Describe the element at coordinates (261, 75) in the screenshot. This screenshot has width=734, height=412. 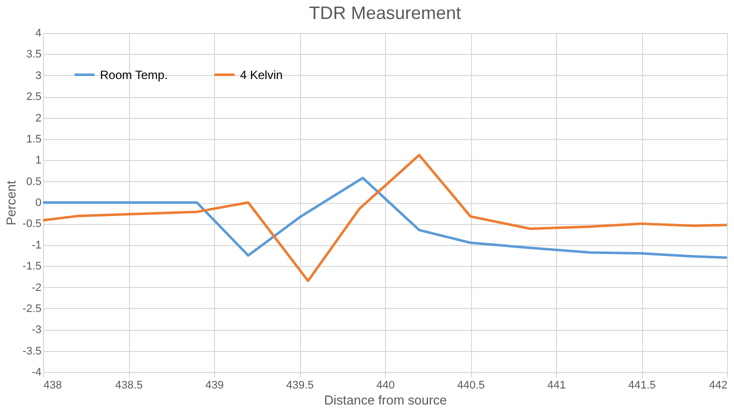
I see `legend-label: 4 Kelvin` at that location.